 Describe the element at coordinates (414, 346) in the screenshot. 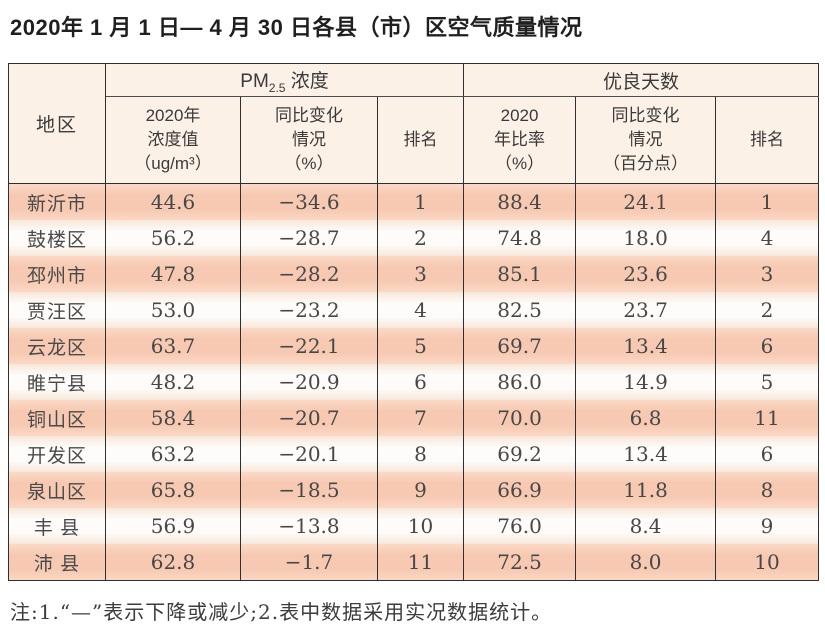

I see `table-row: 云龙区 63.7 −22.1 5 69.7 13.4 6` at that location.